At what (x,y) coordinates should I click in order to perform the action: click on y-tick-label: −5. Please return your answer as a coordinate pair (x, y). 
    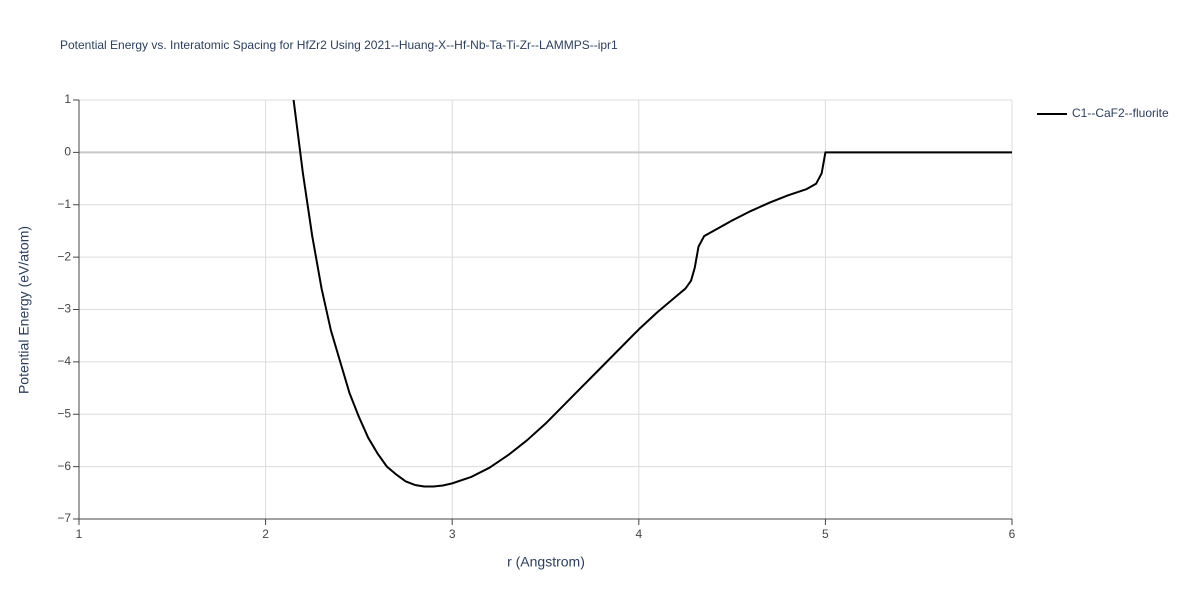
    Looking at the image, I should click on (64, 413).